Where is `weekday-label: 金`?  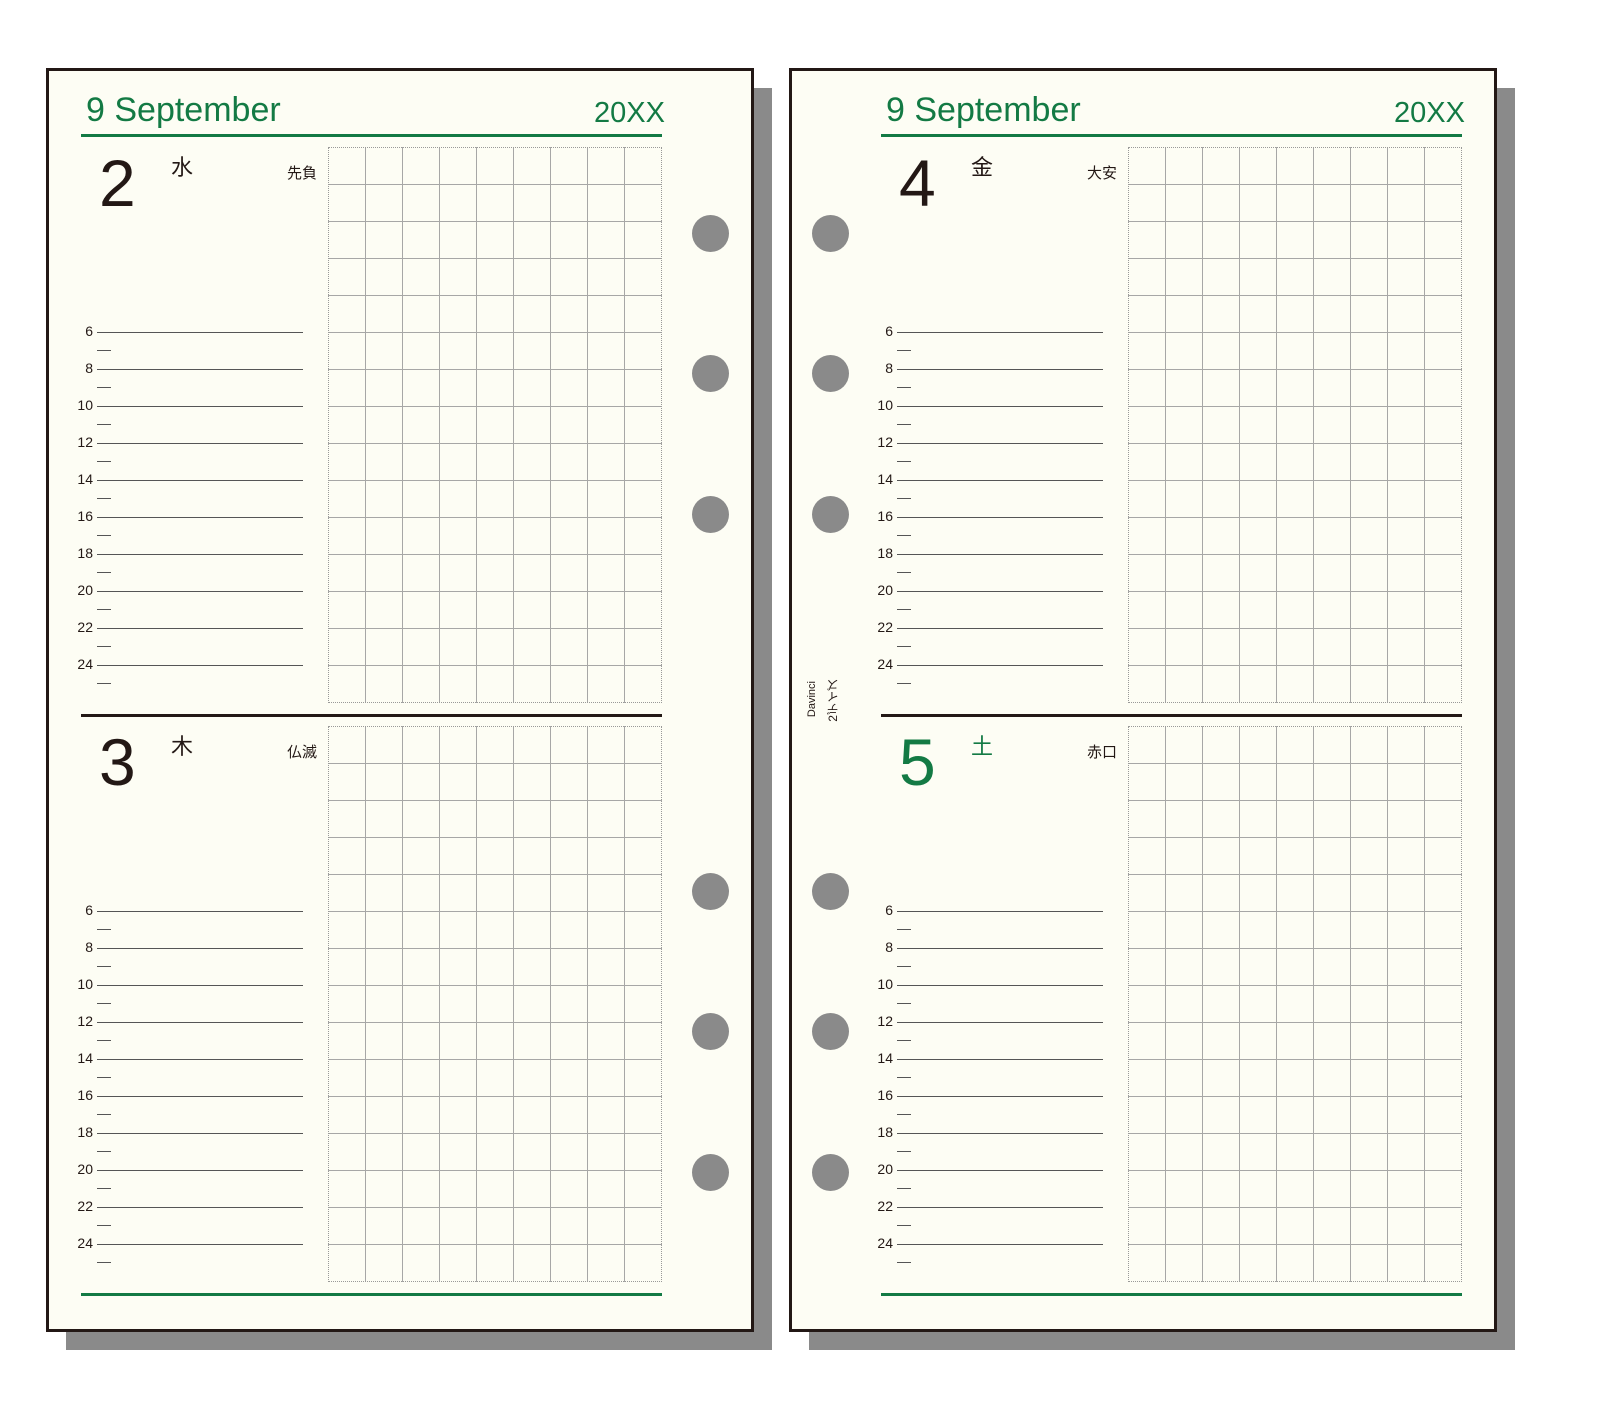 weekday-label: 金 is located at coordinates (982, 168).